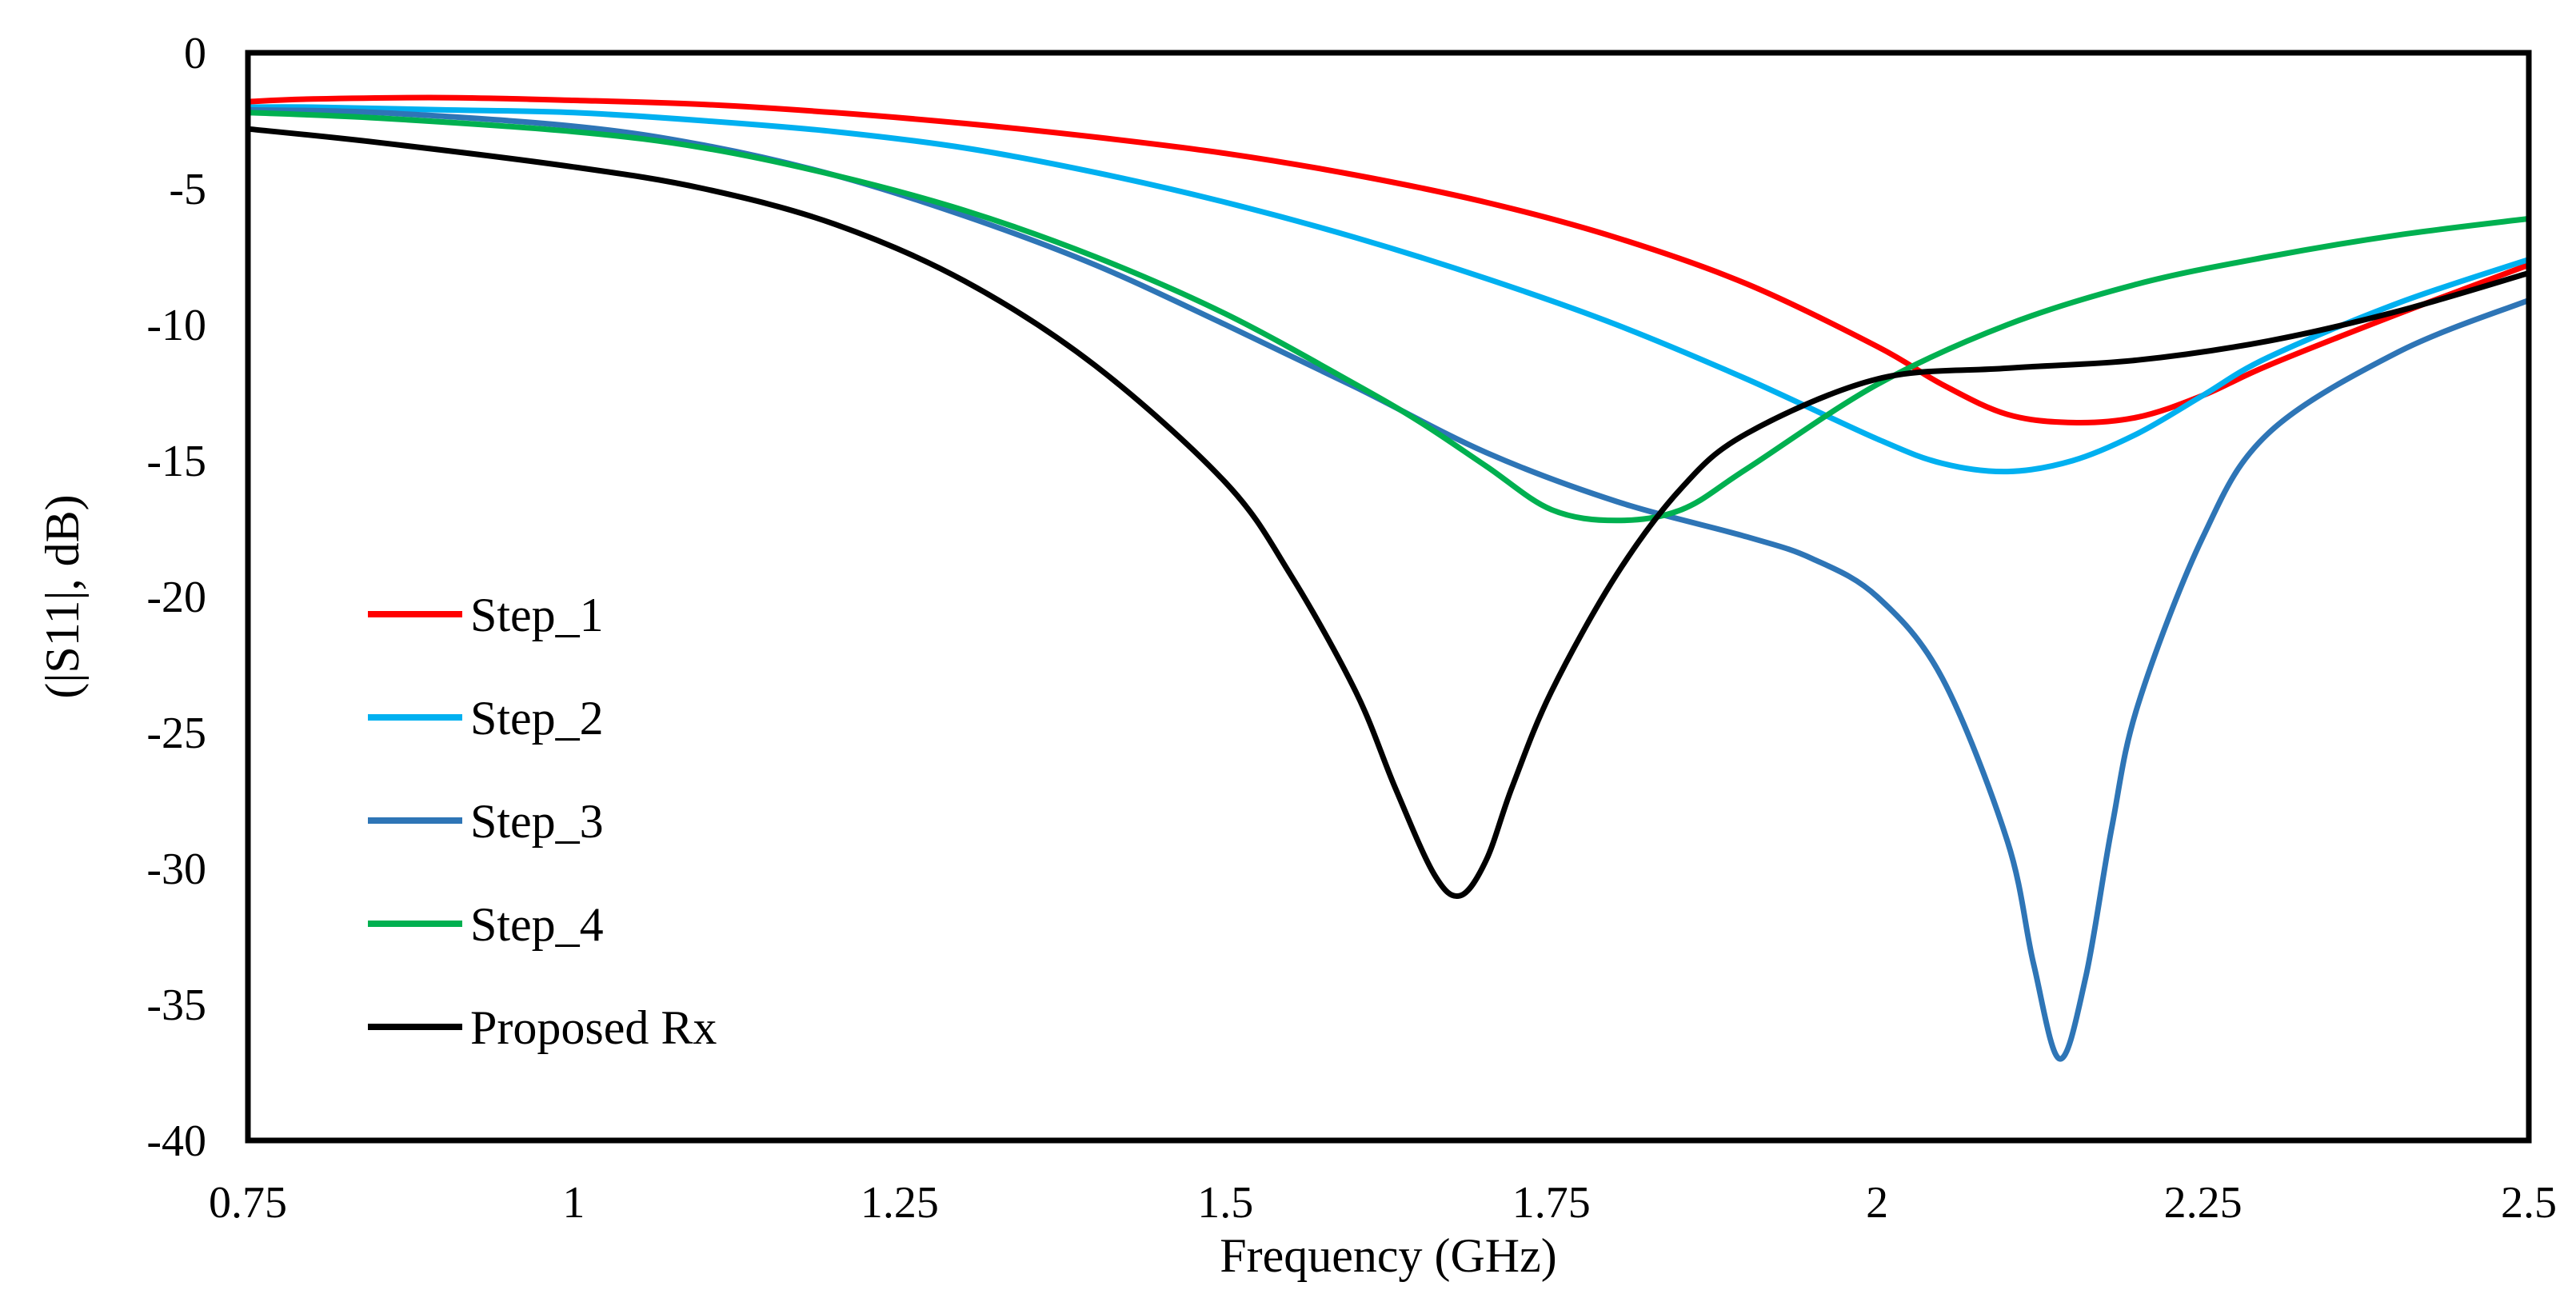 This screenshot has width=2576, height=1294. Describe the element at coordinates (537, 615) in the screenshot. I see `legend-label: Step_1` at that location.